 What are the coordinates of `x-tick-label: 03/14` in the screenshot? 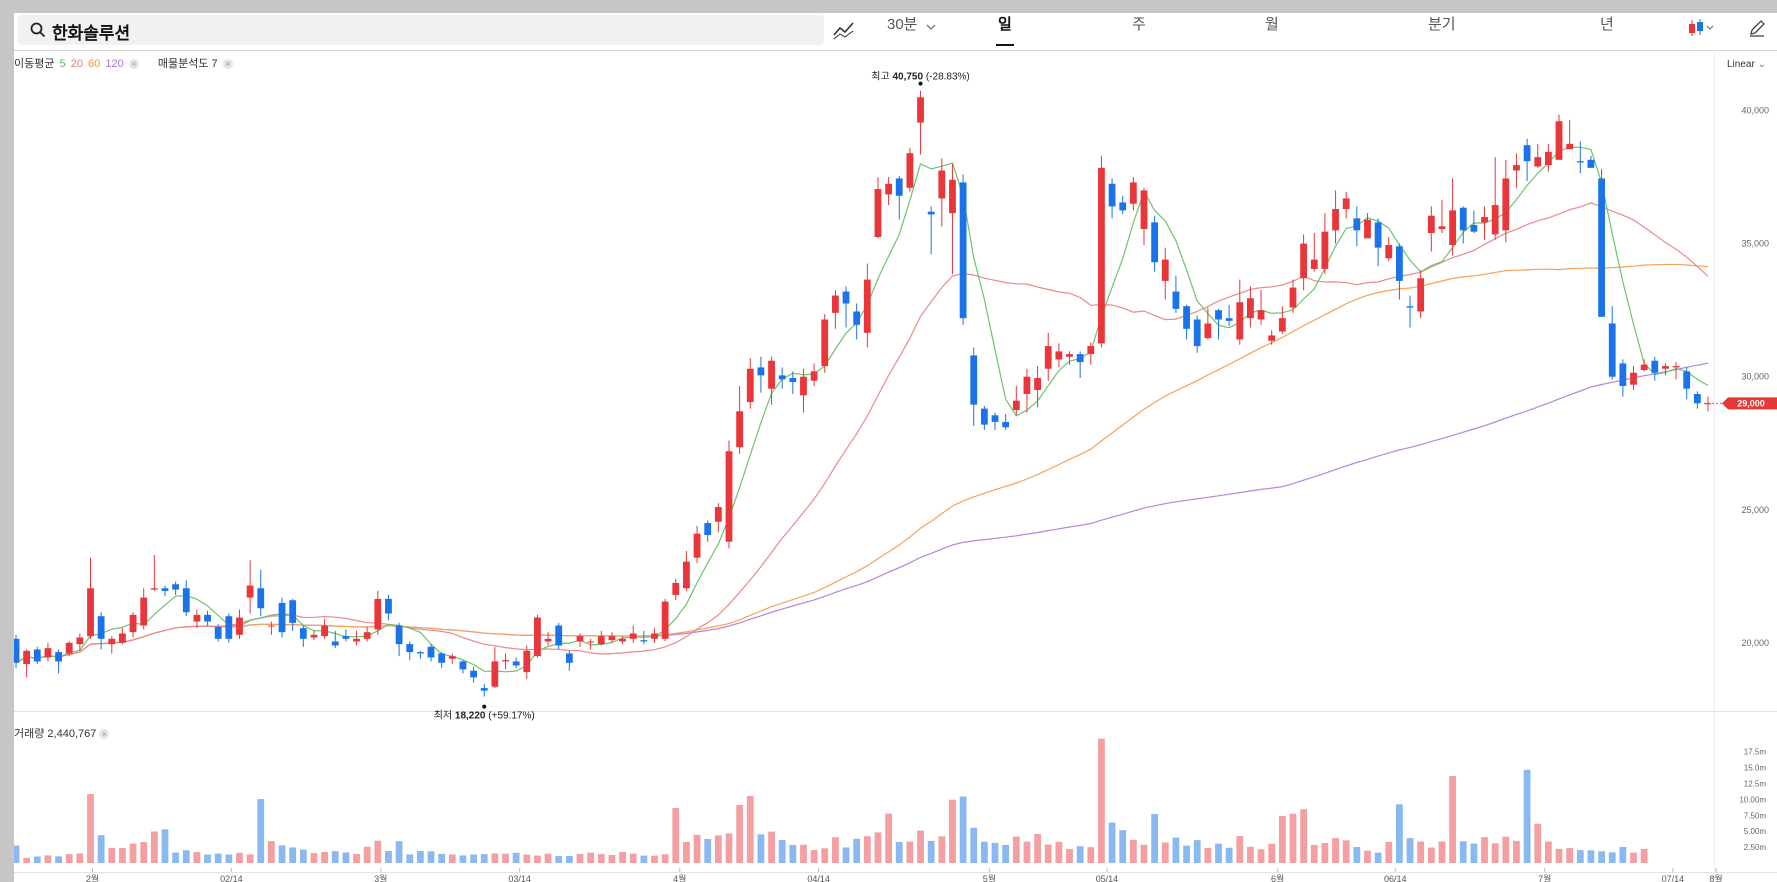 It's located at (519, 878).